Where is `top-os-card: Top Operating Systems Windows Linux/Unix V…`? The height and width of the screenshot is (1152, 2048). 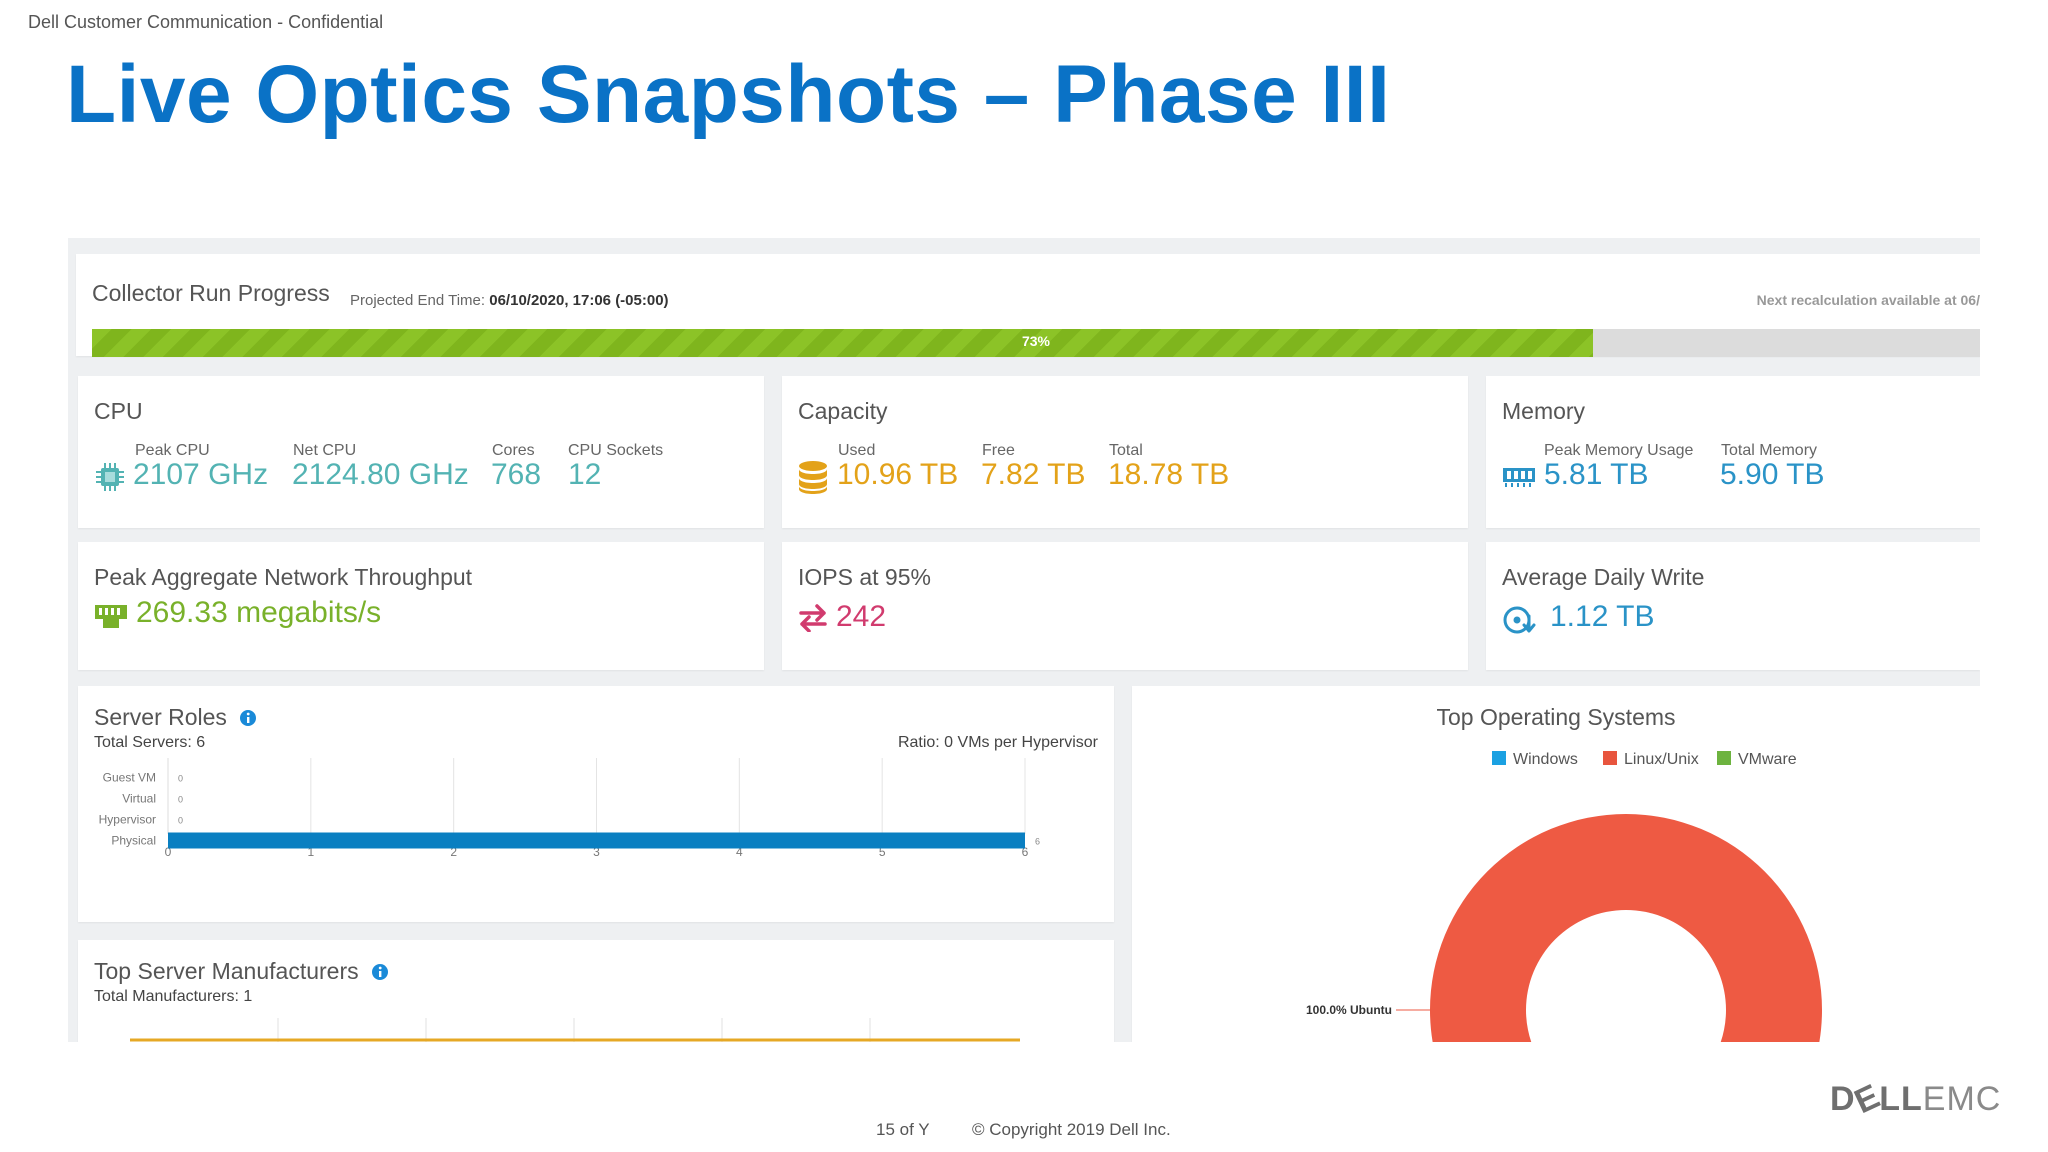
top-os-card: Top Operating Systems Windows Linux/Unix V… is located at coordinates (1556, 864).